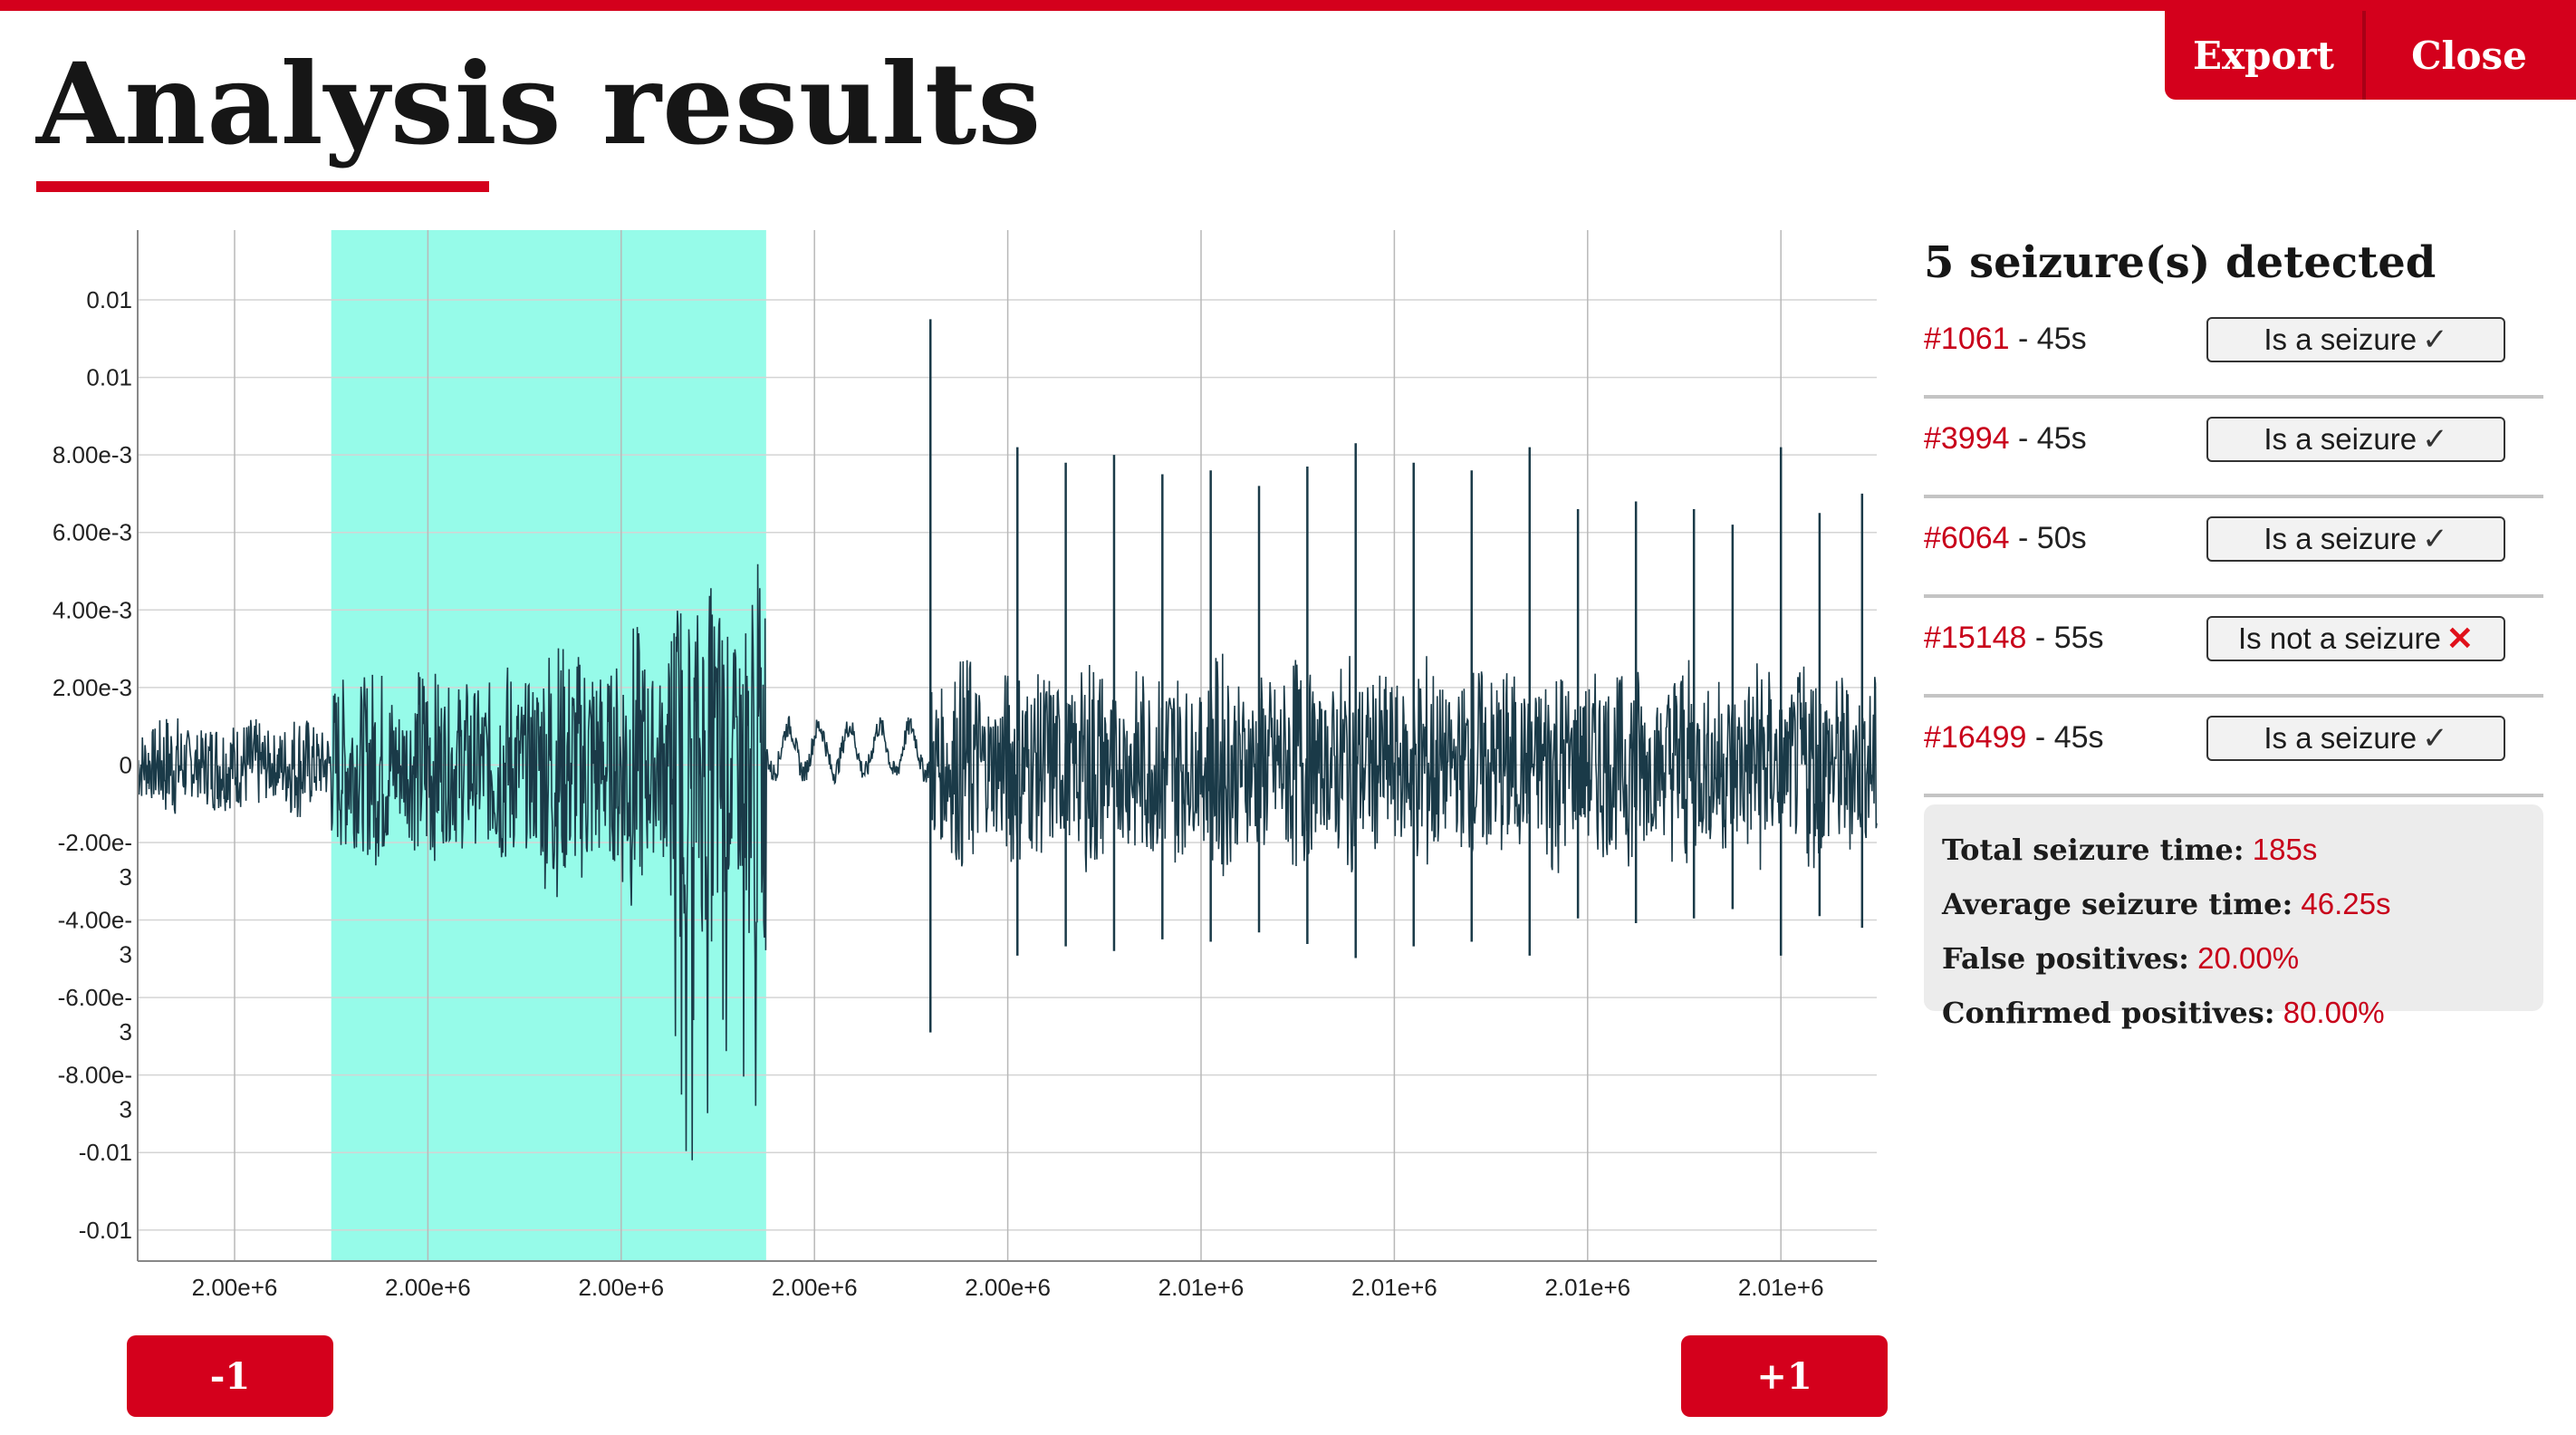 The image size is (2576, 1435). What do you see at coordinates (2334, 1012) in the screenshot?
I see `stat-value: 80.00%` at bounding box center [2334, 1012].